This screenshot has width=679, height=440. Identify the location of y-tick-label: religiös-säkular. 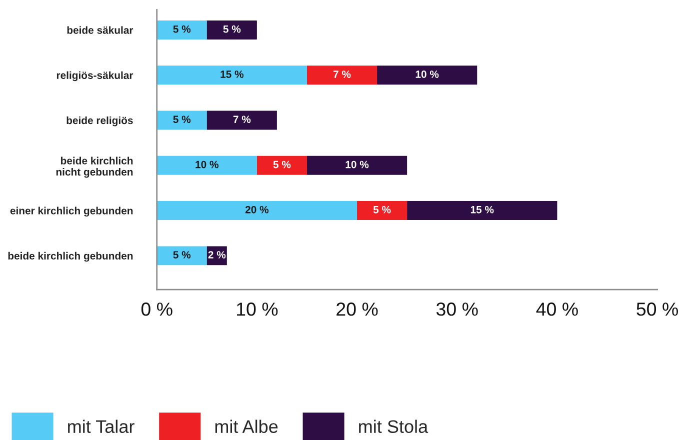
(95, 76).